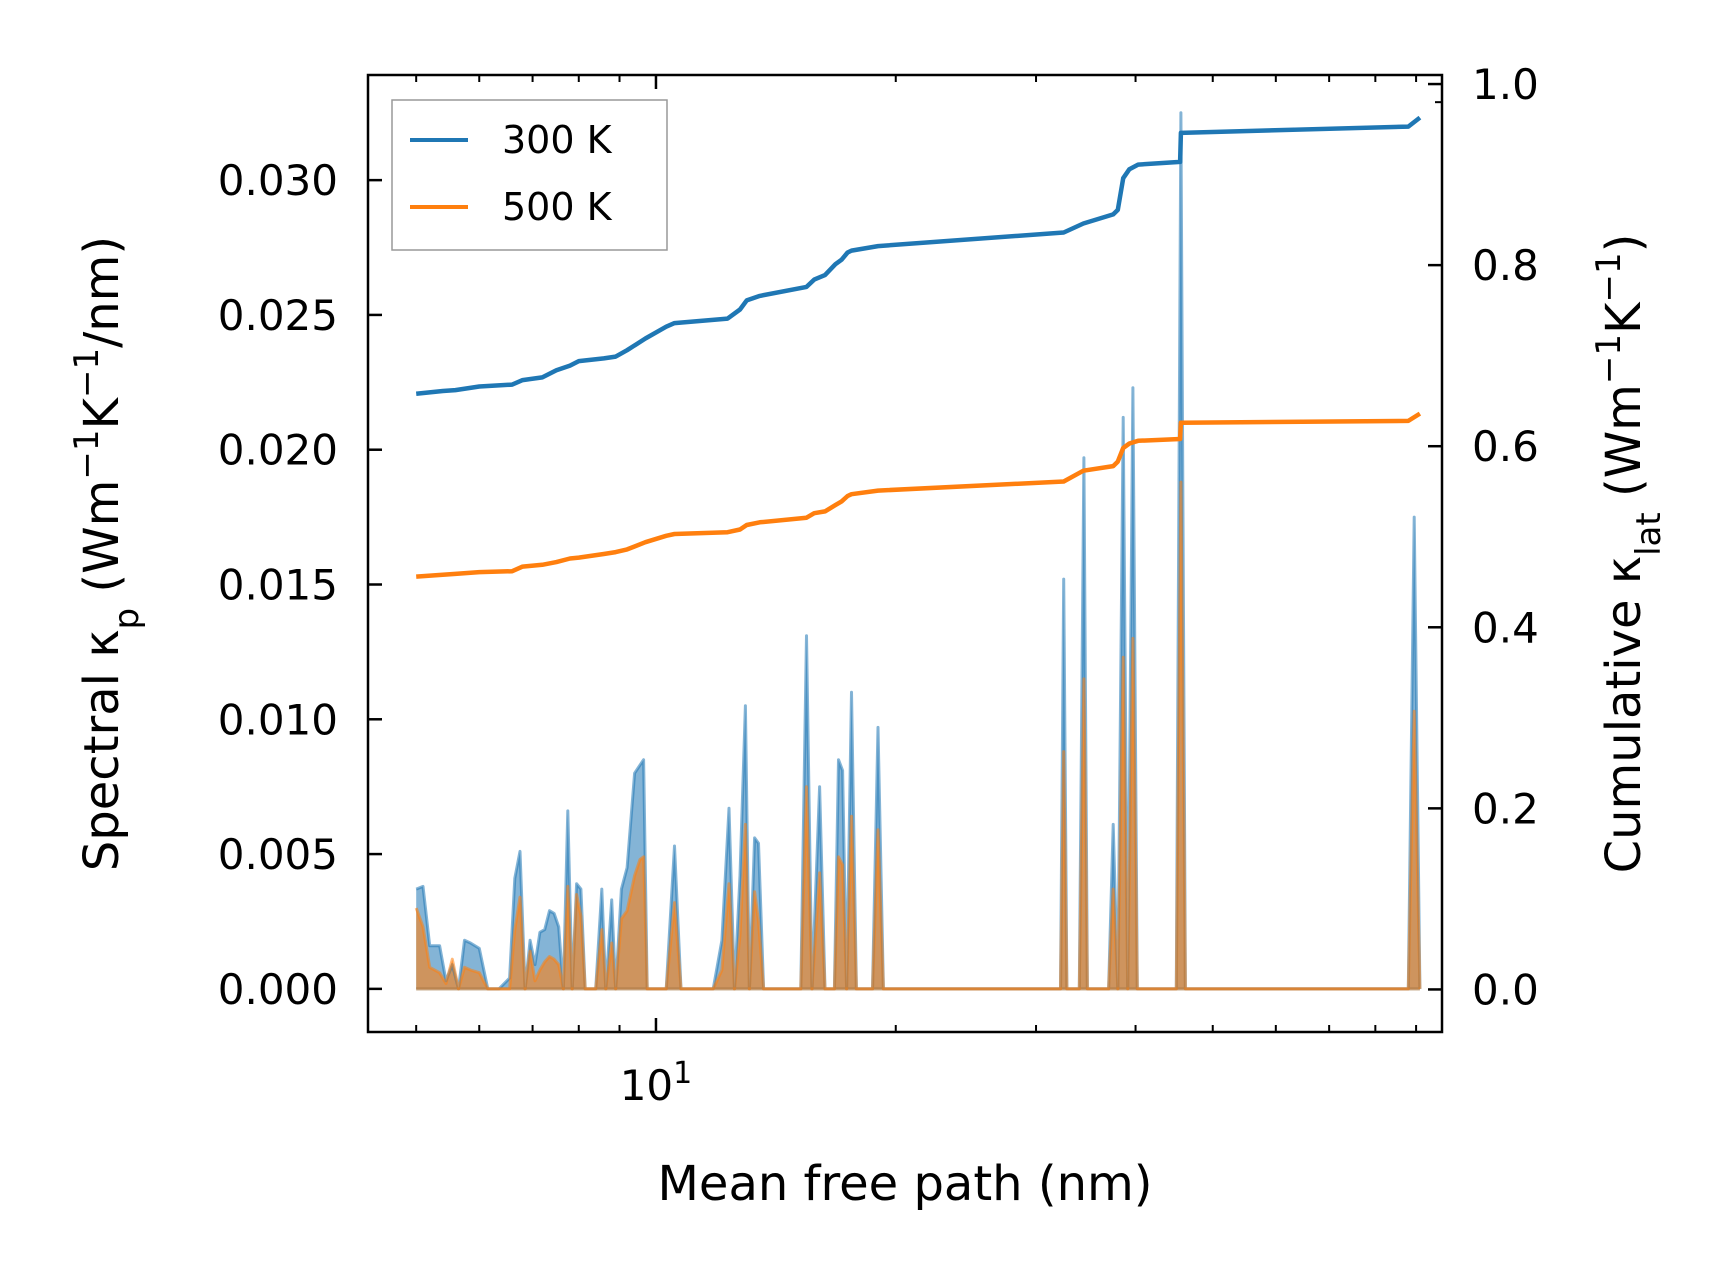  What do you see at coordinates (1505, 446) in the screenshot?
I see `right-tick-label: 0.6` at bounding box center [1505, 446].